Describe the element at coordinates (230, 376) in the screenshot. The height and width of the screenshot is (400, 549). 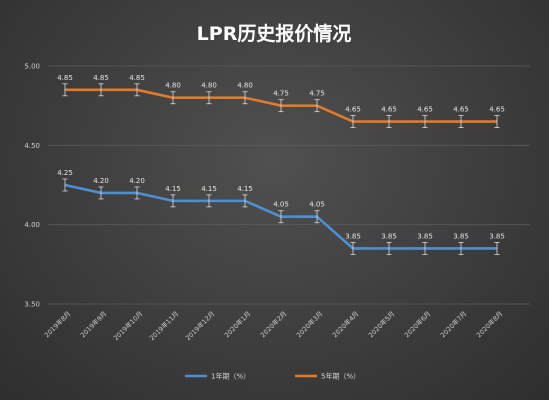
I see `legend-label: 1年期（%）` at that location.